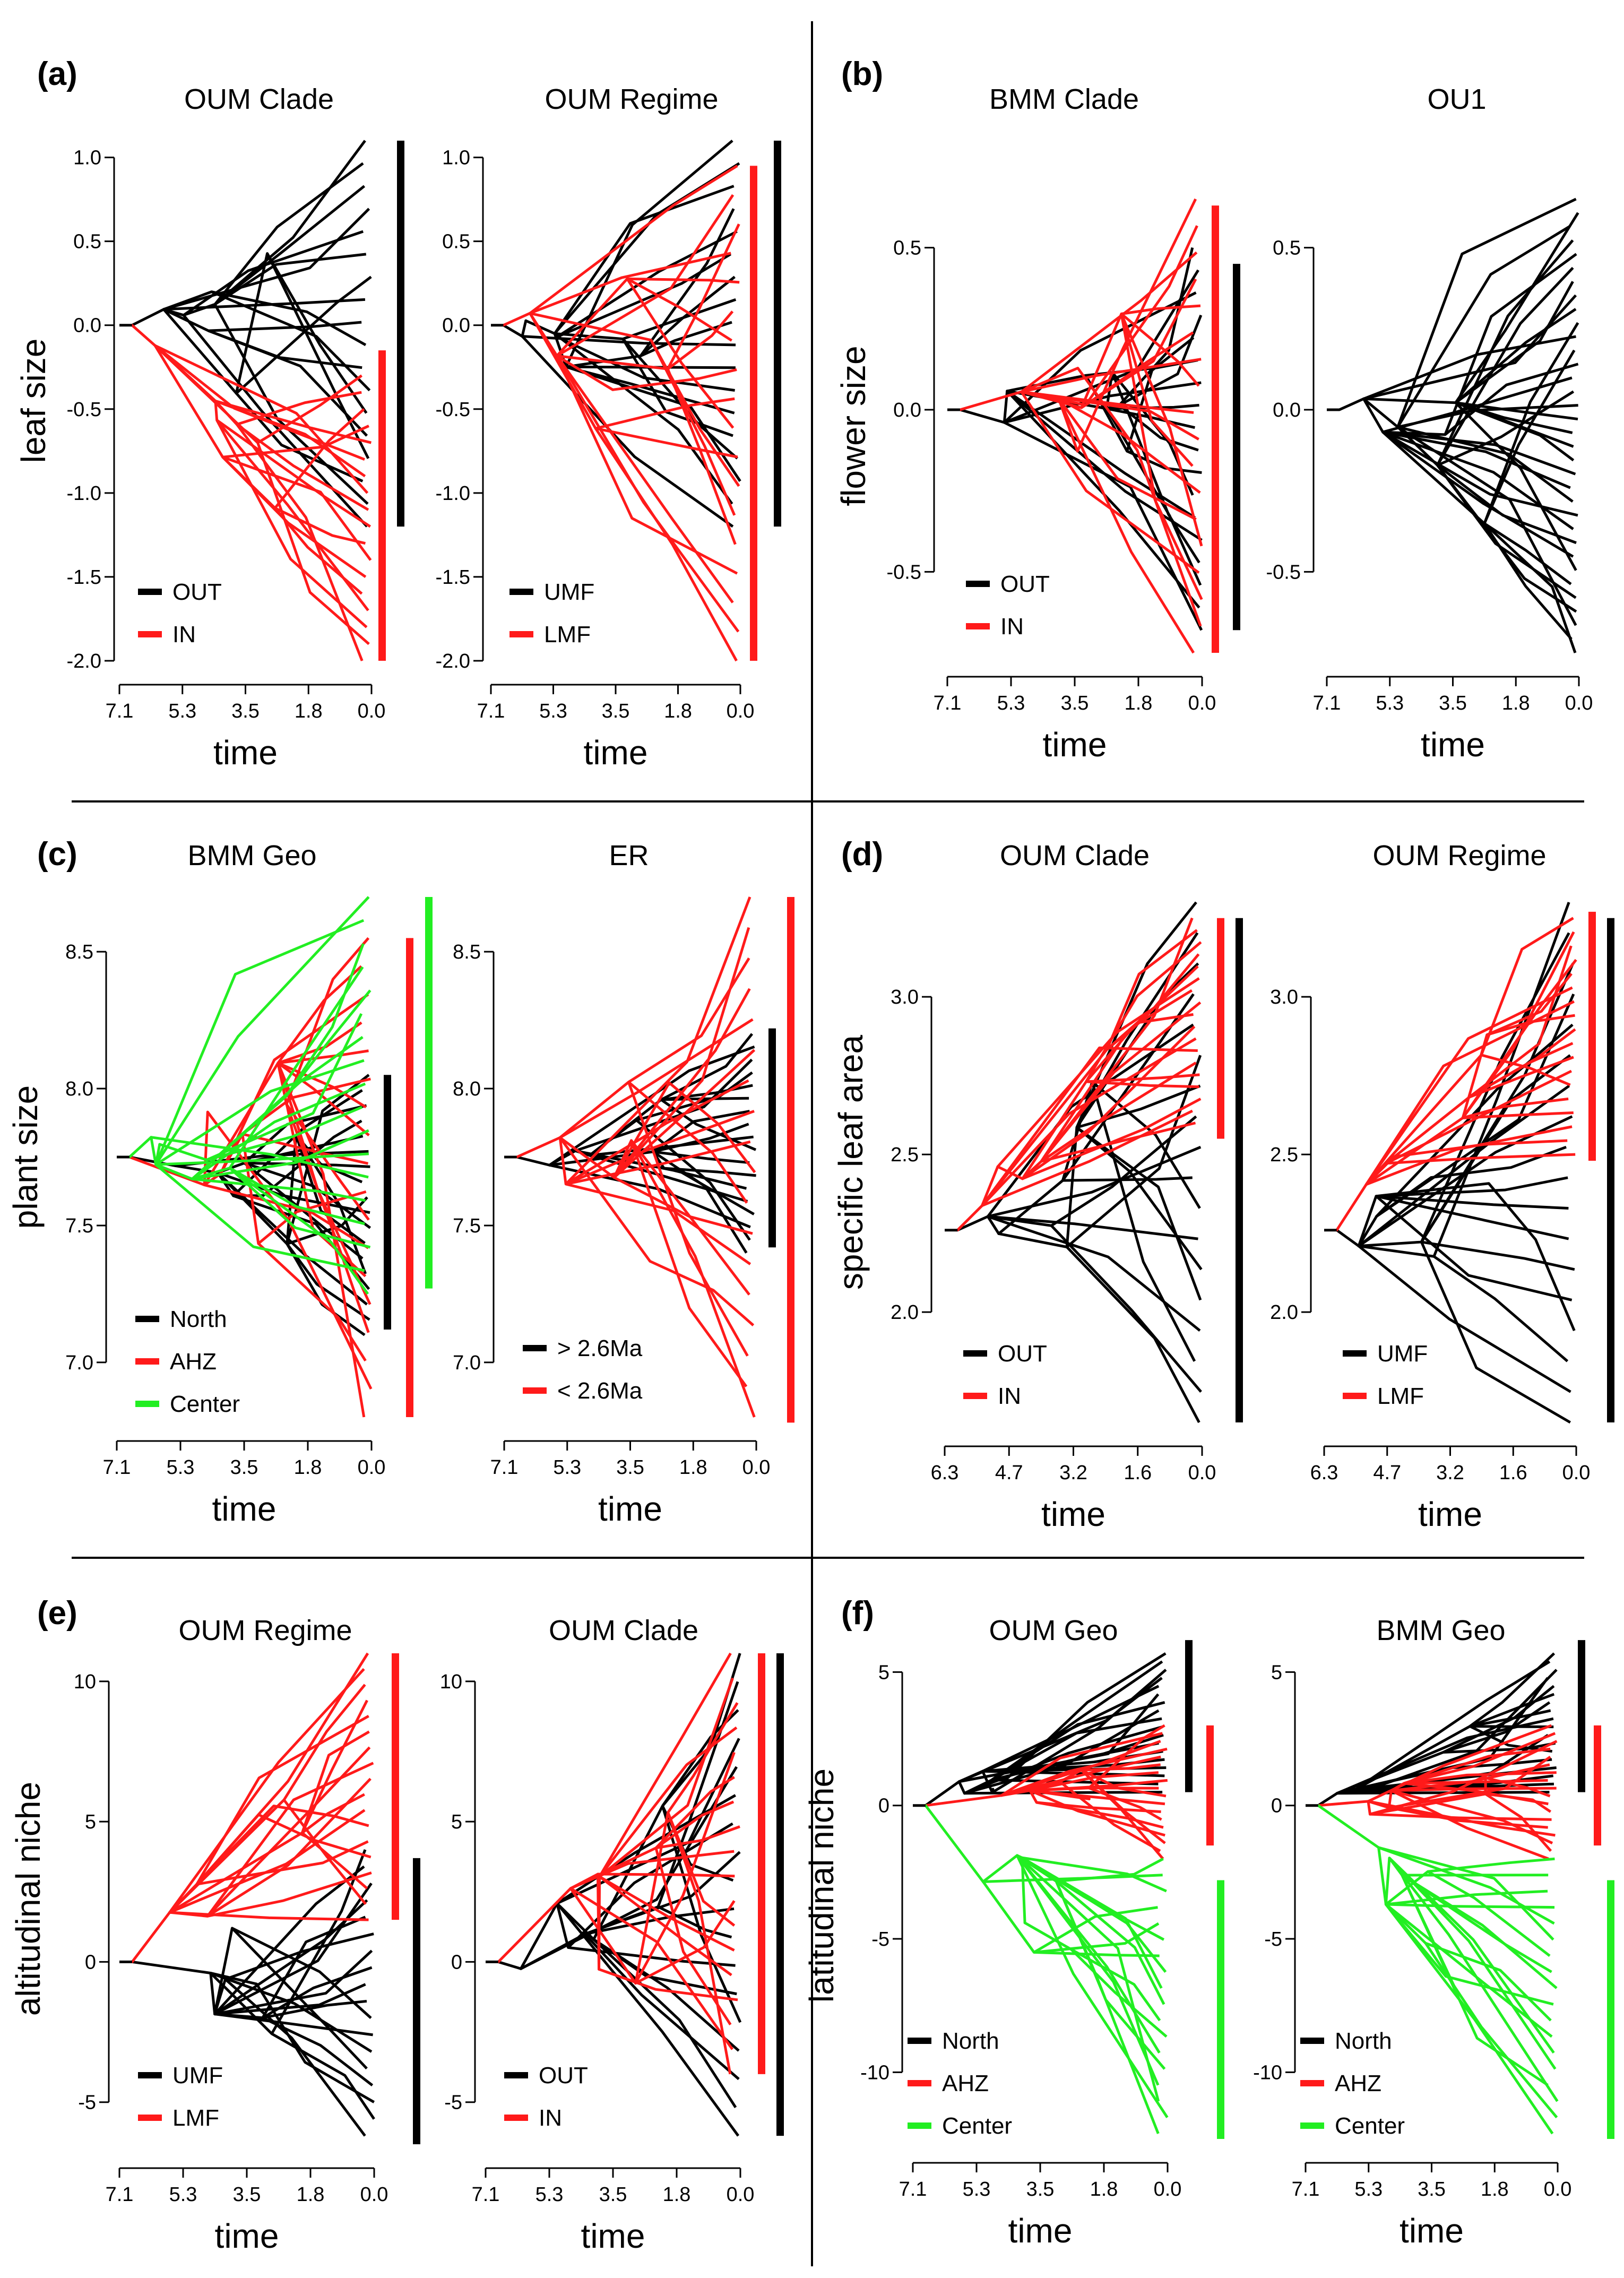 The image size is (1624, 2278). I want to click on legend-label: Center, so click(977, 2126).